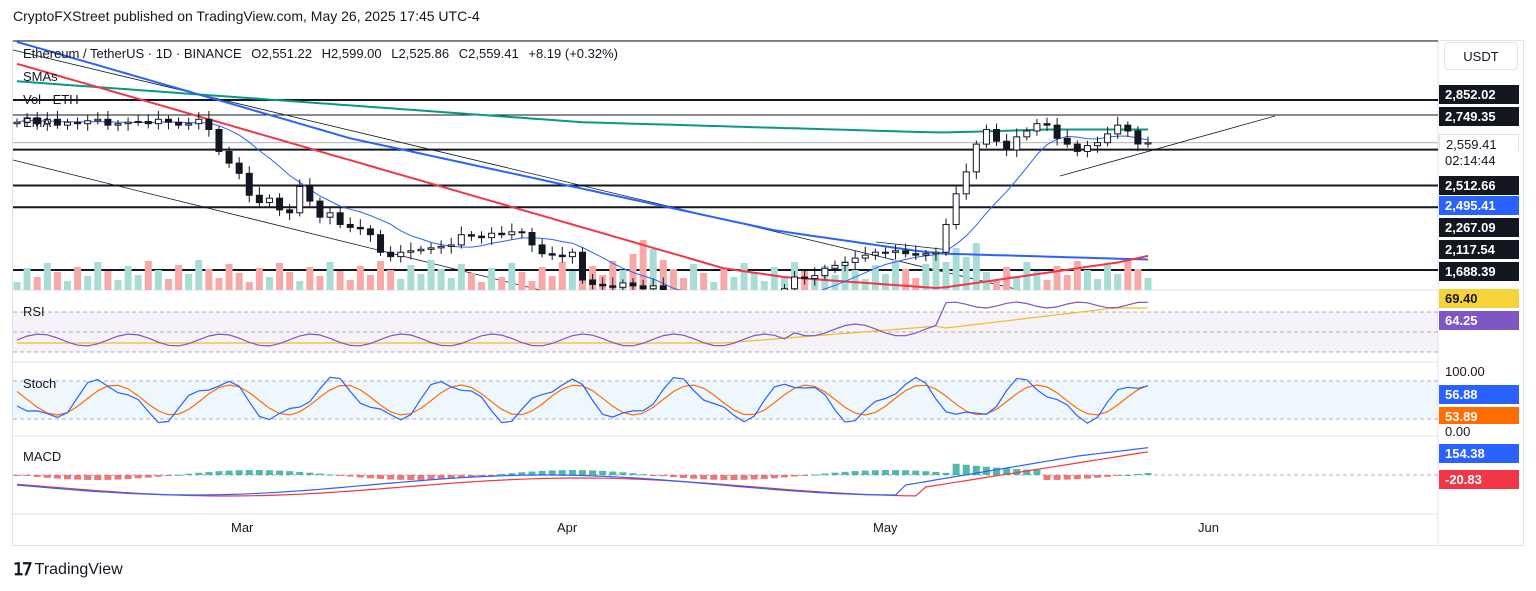 The width and height of the screenshot is (1536, 591). Describe the element at coordinates (37, 122) in the screenshot. I see `ema-indicator-label: EMA` at that location.